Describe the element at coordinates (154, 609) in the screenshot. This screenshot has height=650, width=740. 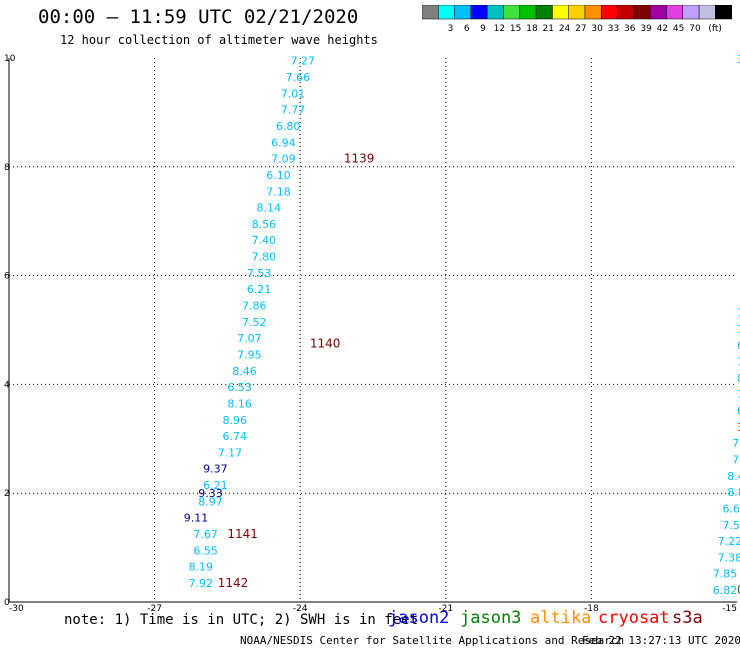
I see `x-tick-label: -27` at that location.